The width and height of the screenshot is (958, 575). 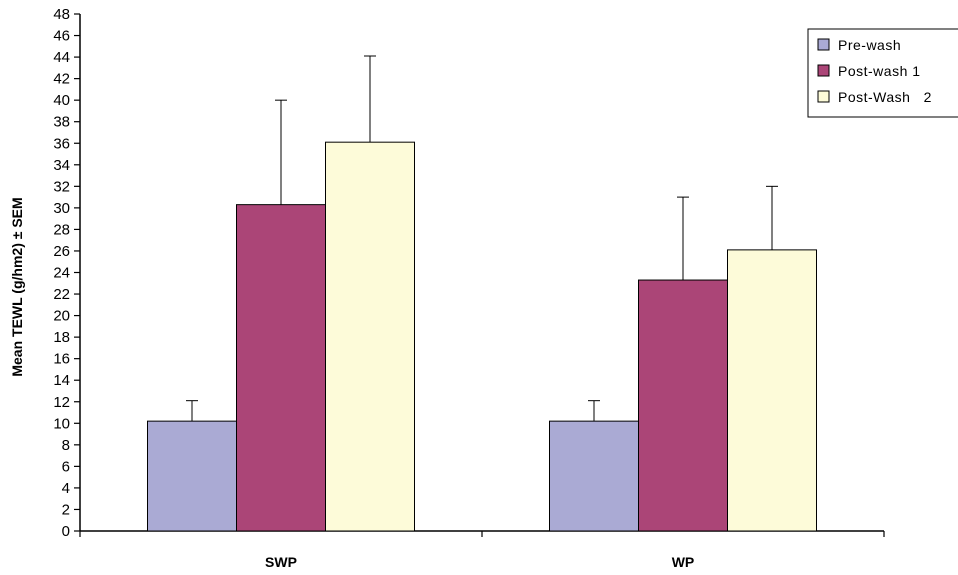 I want to click on y-tick-label: 20, so click(x=61, y=316).